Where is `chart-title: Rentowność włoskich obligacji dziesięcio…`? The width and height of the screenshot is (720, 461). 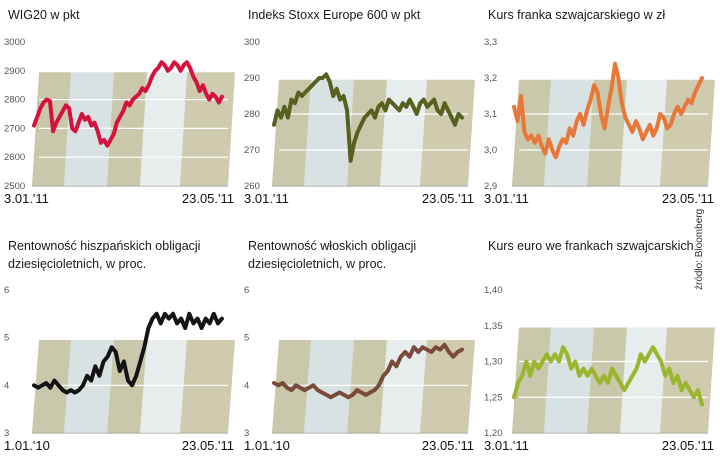 chart-title: Rentowność włoskich obligacji dziesięcio… is located at coordinates (332, 255).